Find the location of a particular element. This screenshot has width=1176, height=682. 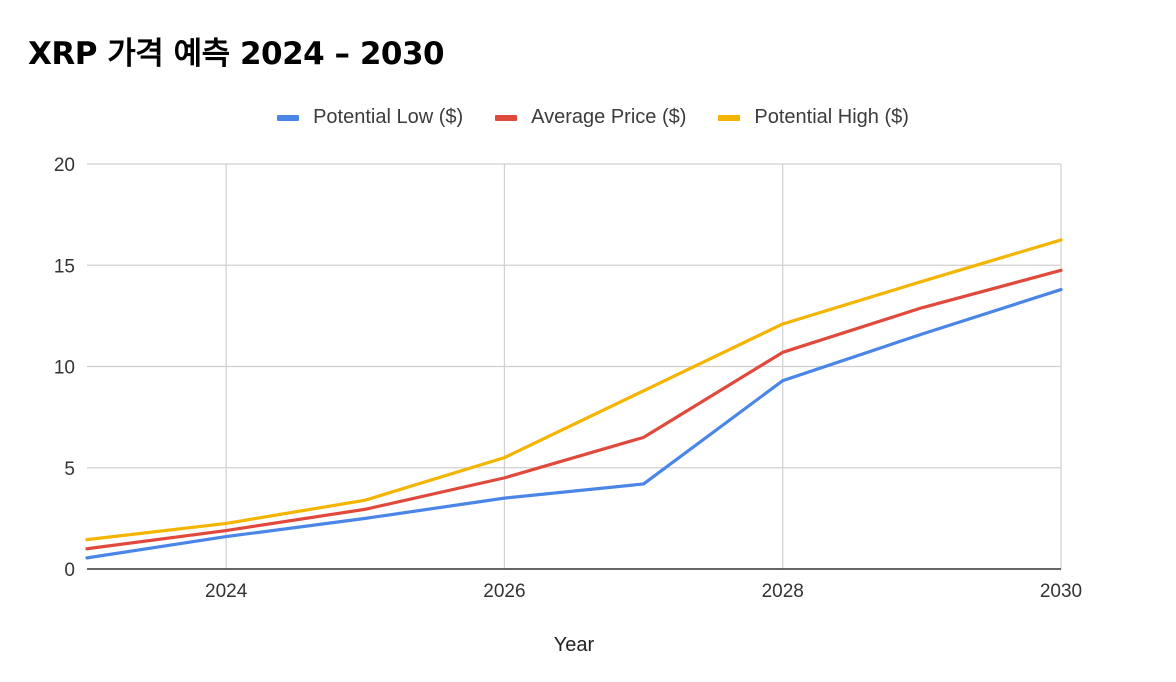

legend-swatch-potential-low is located at coordinates (288, 117).